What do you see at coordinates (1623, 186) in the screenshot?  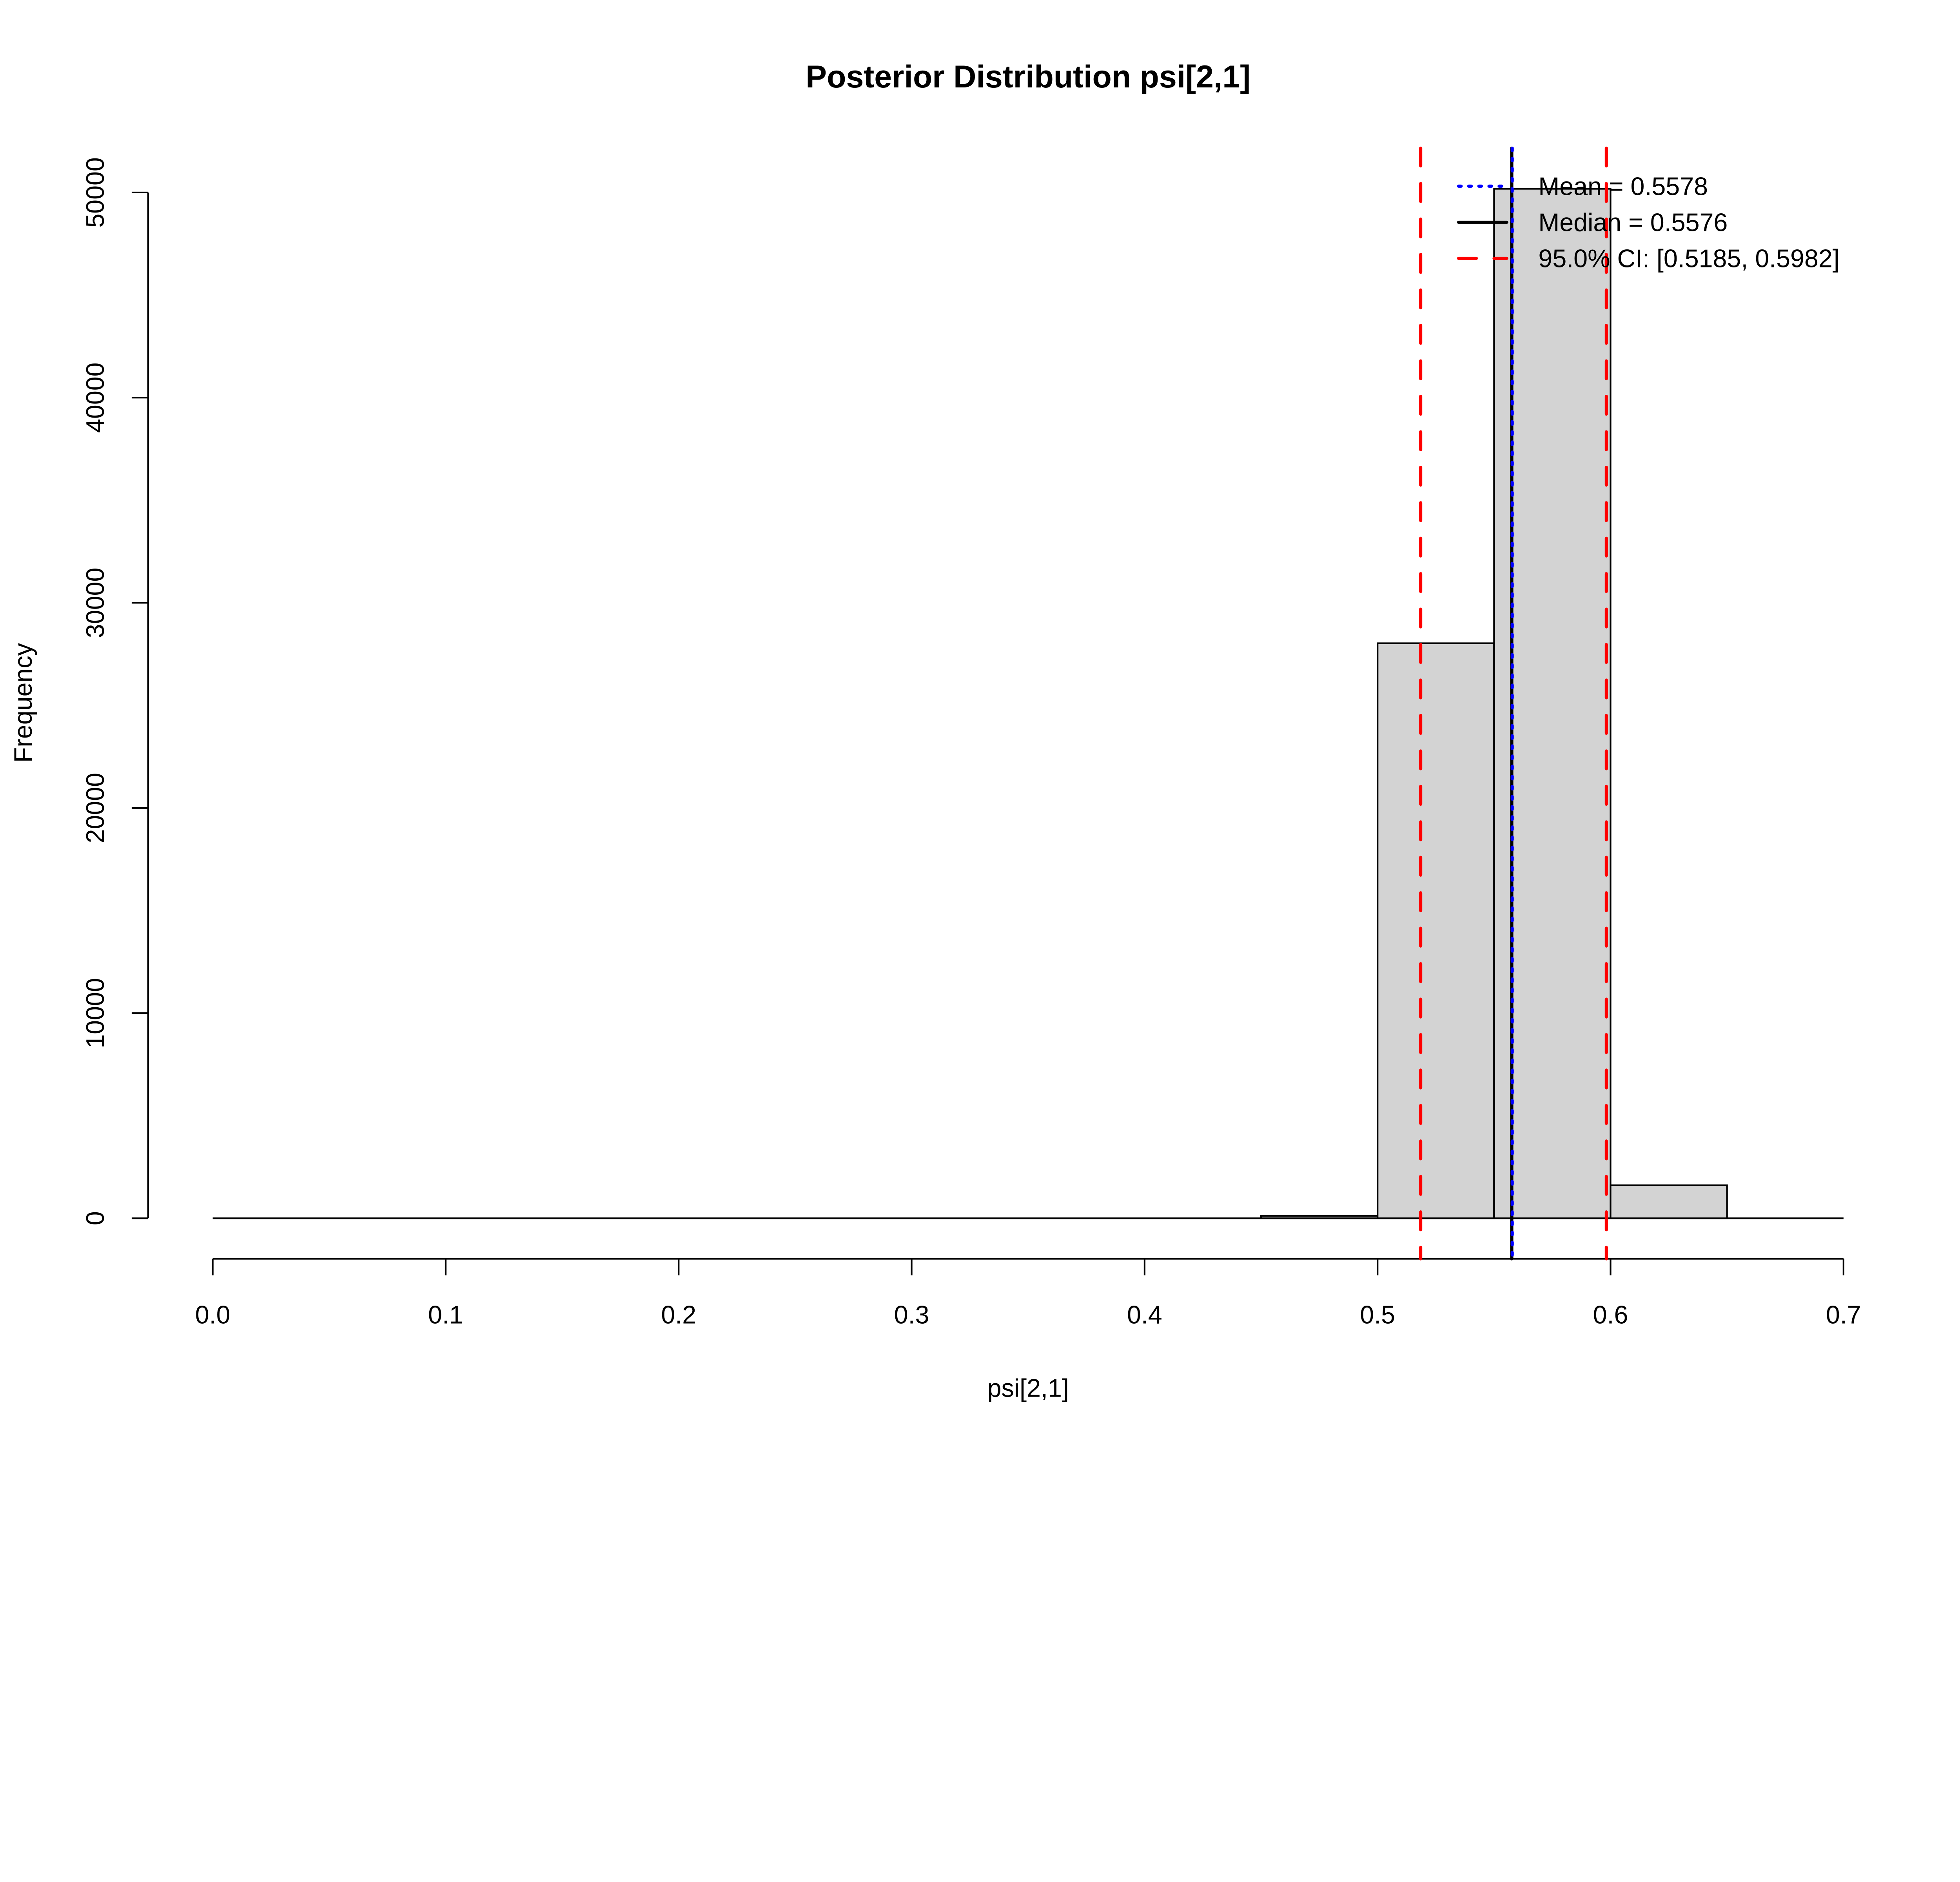 I see `legend-label: Mean = 0.5578` at bounding box center [1623, 186].